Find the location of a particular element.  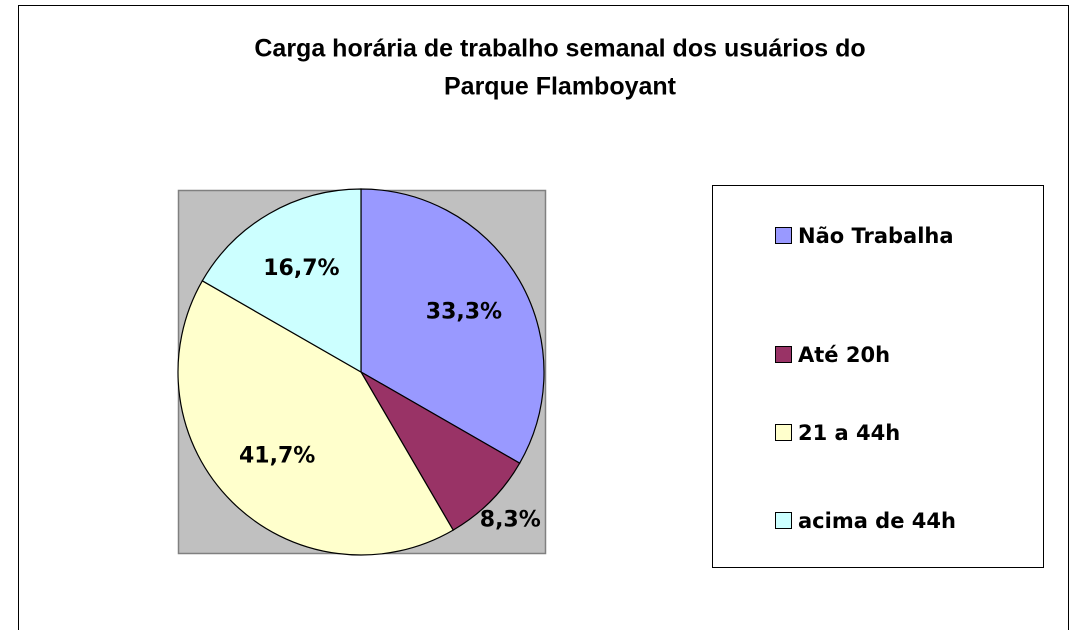

legend-label: Não Trabalha is located at coordinates (876, 236).